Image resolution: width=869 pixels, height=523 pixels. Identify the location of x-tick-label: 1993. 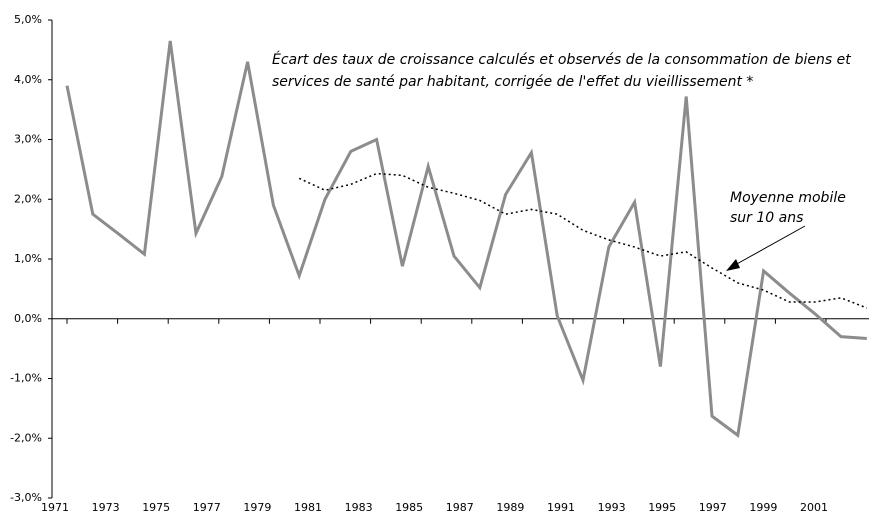
(612, 507).